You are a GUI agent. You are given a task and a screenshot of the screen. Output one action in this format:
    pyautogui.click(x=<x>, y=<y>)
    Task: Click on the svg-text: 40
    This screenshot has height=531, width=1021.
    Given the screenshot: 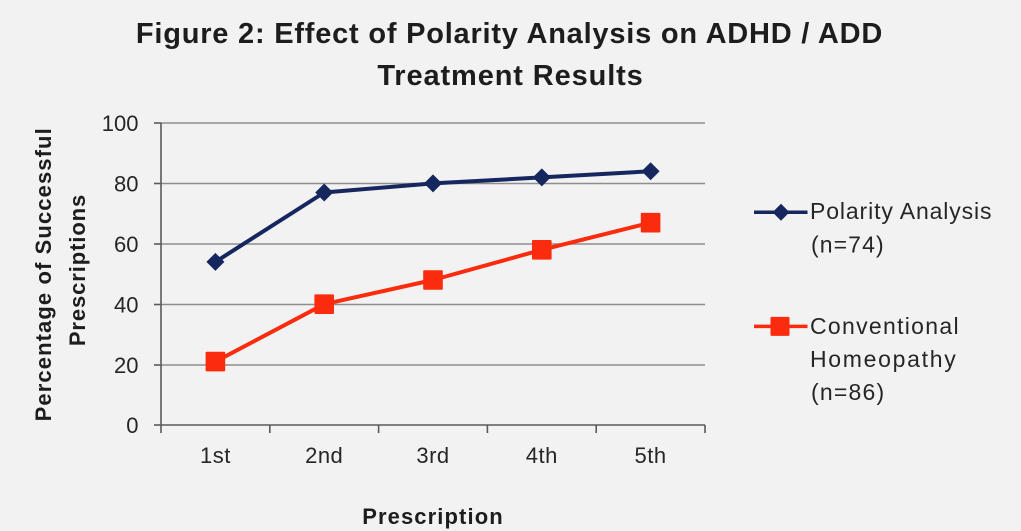 What is the action you would take?
    pyautogui.click(x=126, y=305)
    